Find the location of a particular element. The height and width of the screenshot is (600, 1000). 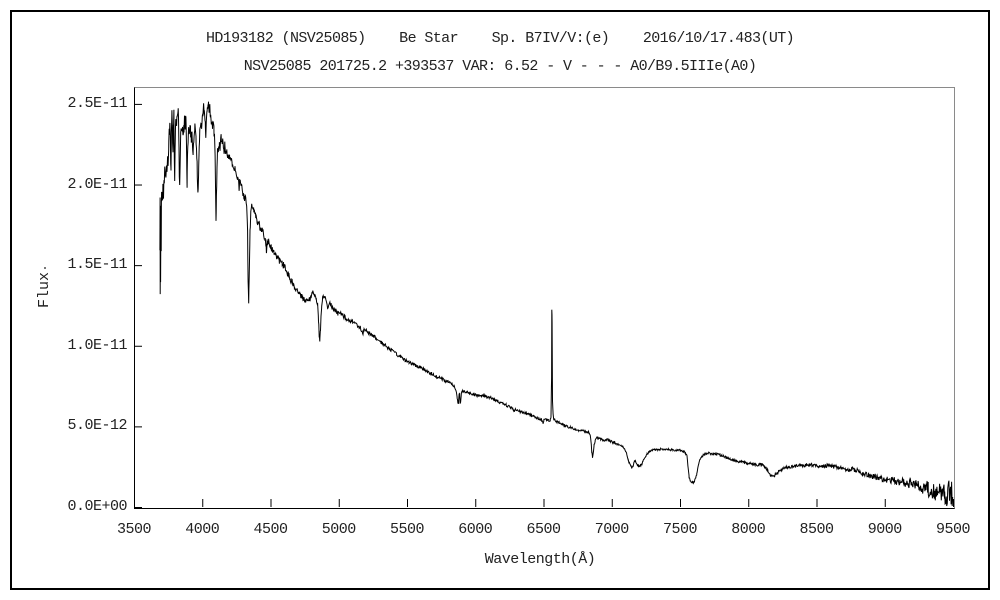

x-tick-label-9000: 9000 is located at coordinates (885, 529).